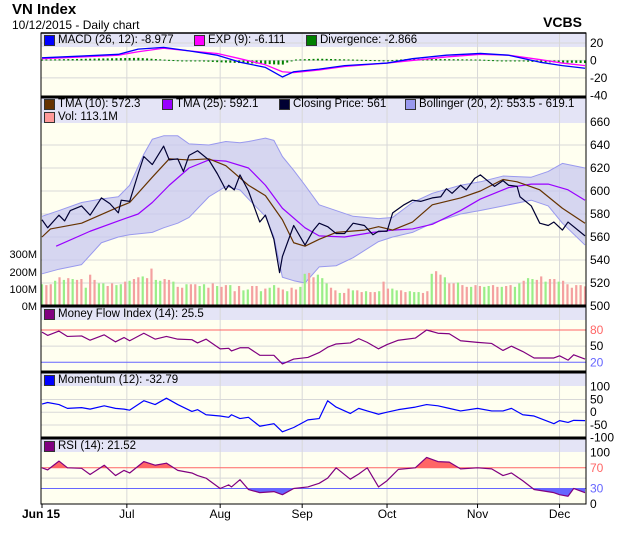 Image resolution: width=620 pixels, height=535 pixels. I want to click on mom-legend-band, so click(313, 379).